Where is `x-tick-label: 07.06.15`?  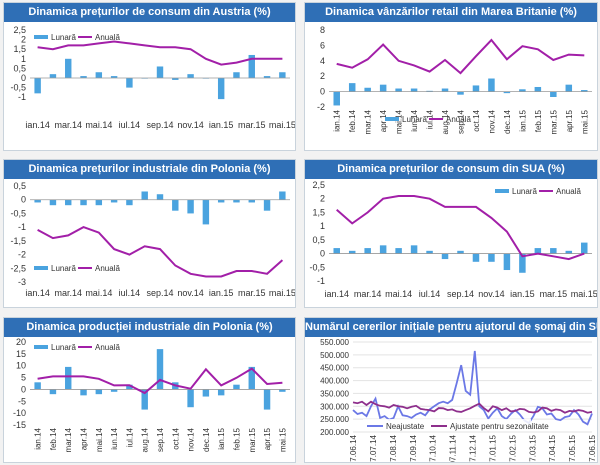 x-tick-label: 07.06.15 is located at coordinates (592, 448).